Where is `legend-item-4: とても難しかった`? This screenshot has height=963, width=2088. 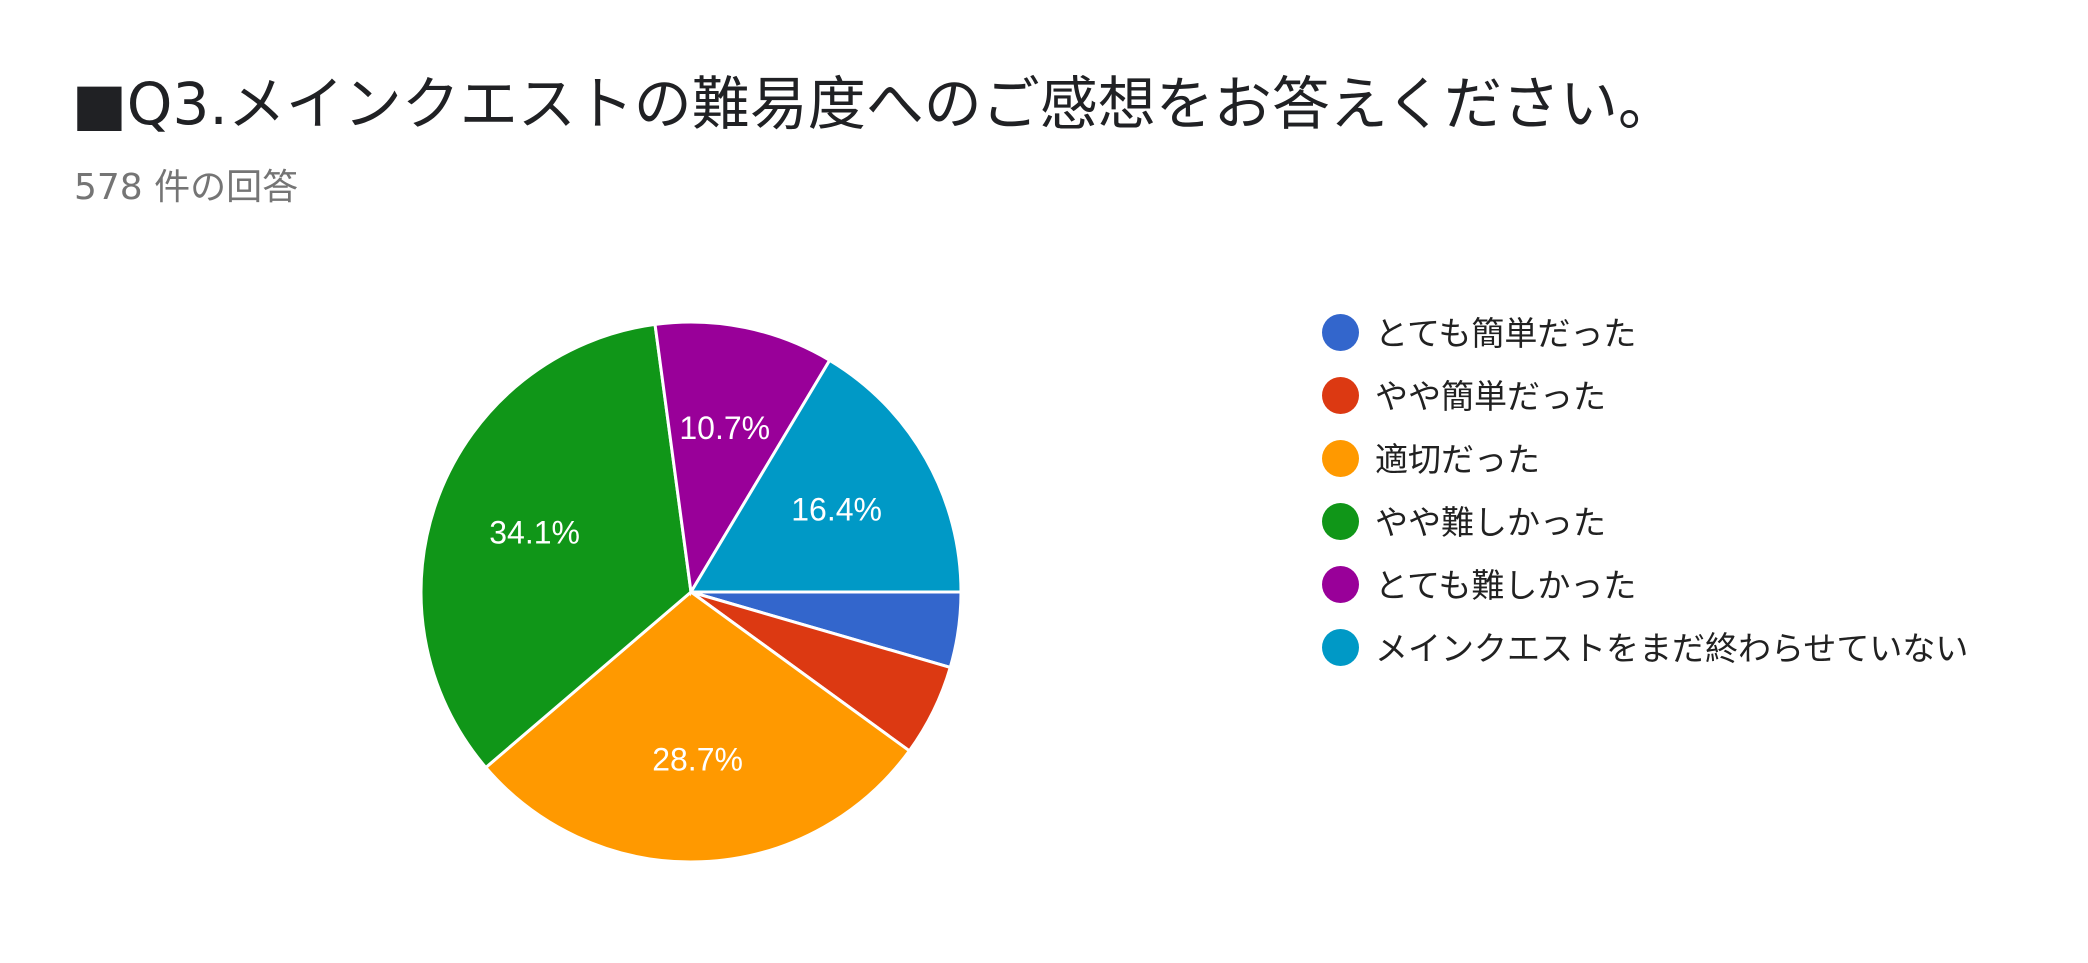 legend-item-4: とても難しかった is located at coordinates (1672, 586).